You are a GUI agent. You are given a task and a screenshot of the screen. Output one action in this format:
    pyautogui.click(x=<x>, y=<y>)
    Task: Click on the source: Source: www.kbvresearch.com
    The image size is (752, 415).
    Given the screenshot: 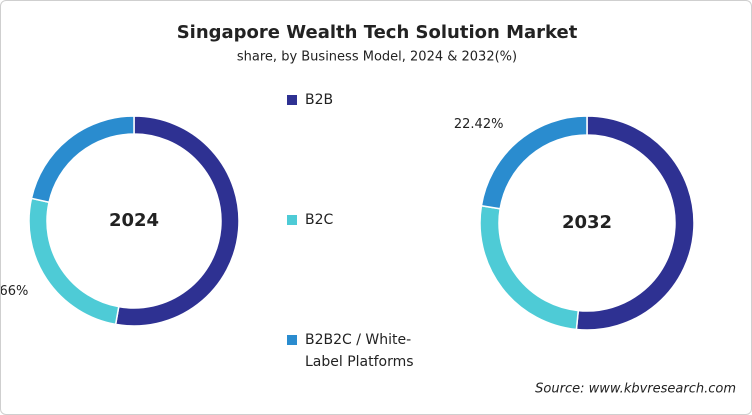 What is the action you would take?
    pyautogui.click(x=635, y=389)
    